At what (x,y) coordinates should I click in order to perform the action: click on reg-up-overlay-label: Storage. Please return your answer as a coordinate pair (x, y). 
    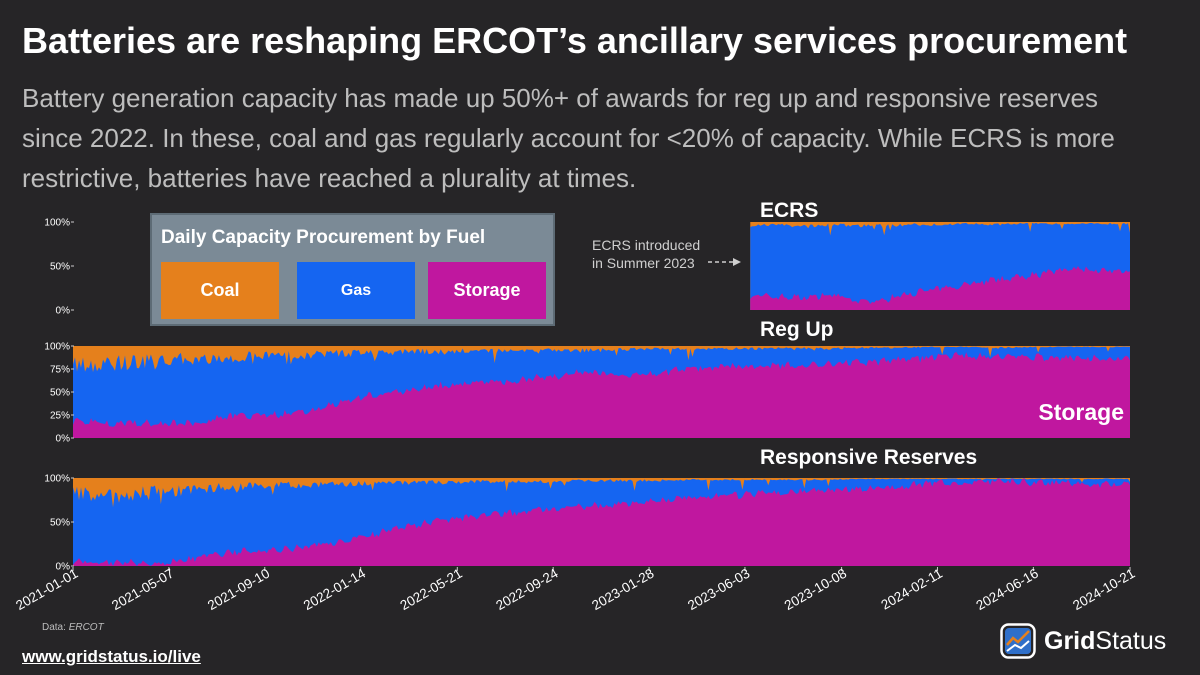
    Looking at the image, I should click on (1081, 412).